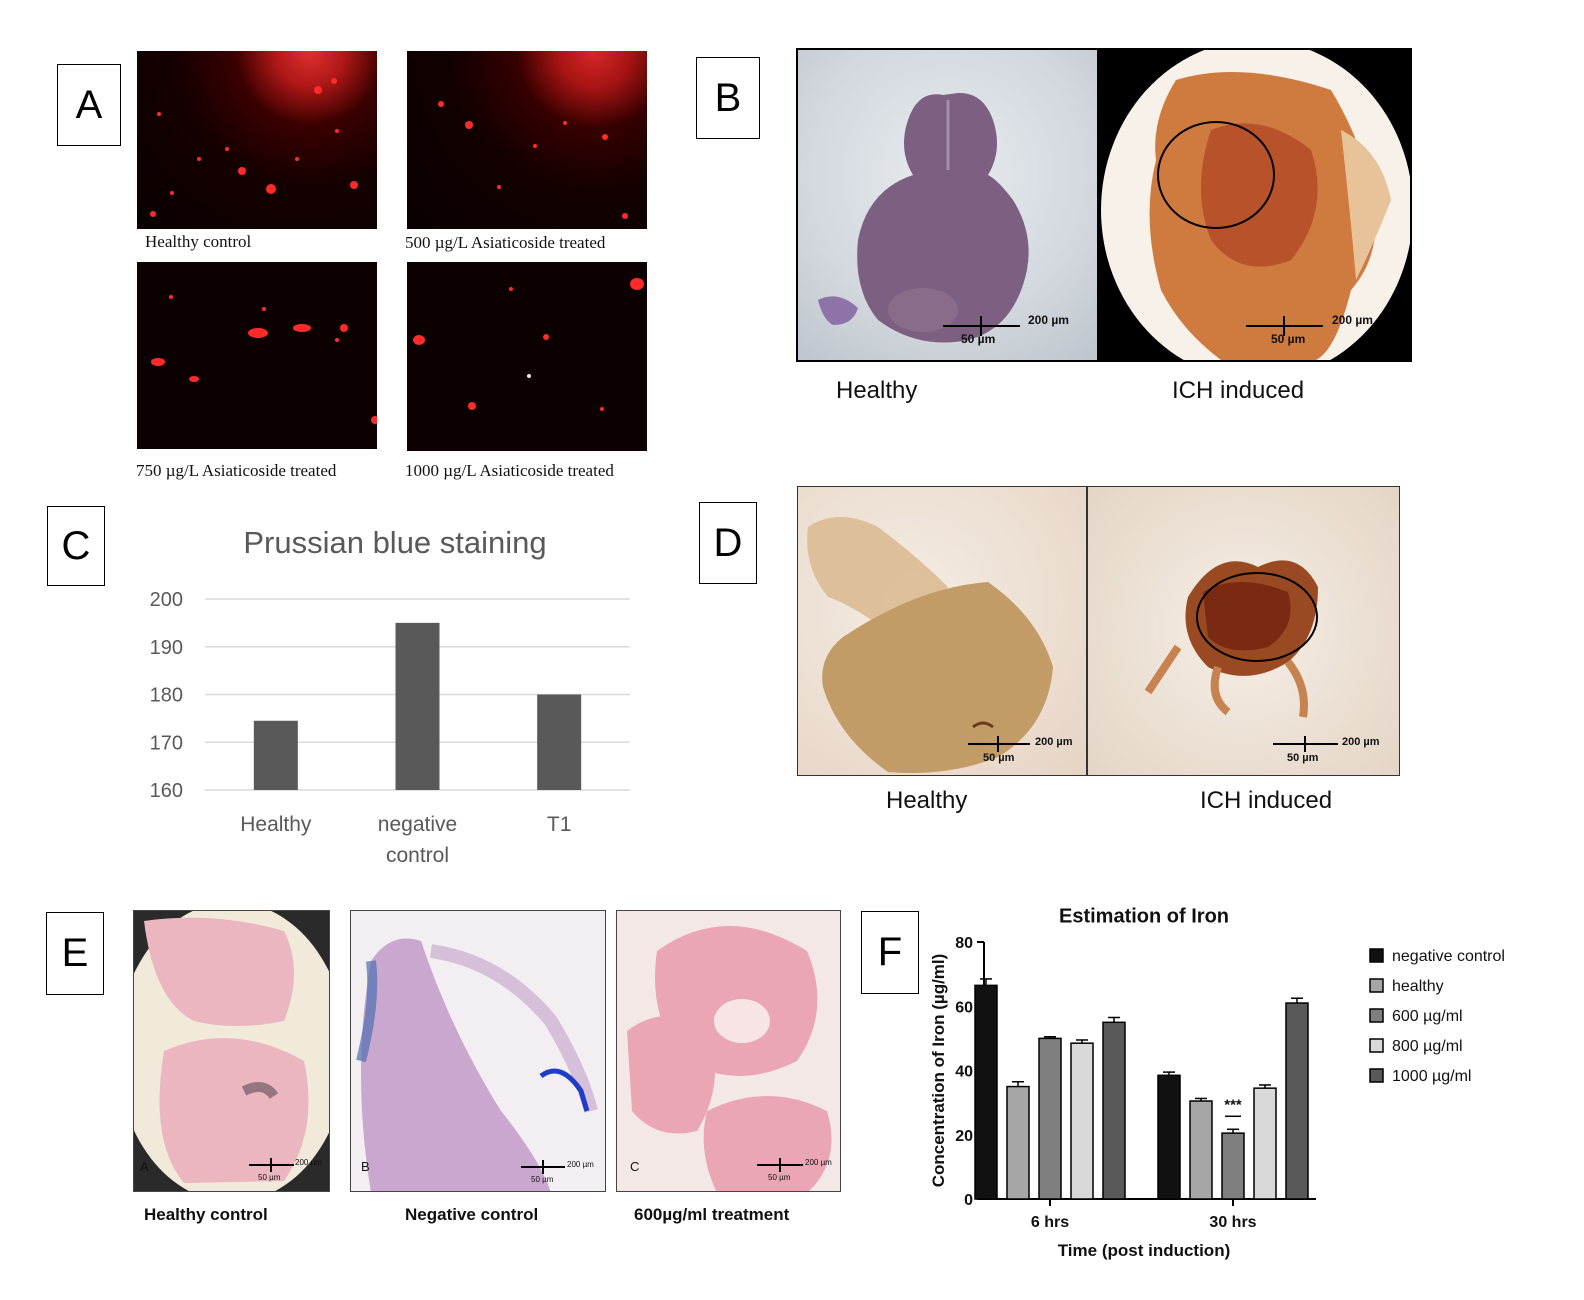 This screenshot has width=1584, height=1300. Describe the element at coordinates (1427, 1046) in the screenshot. I see `legend-label: 800 µg/ml` at that location.